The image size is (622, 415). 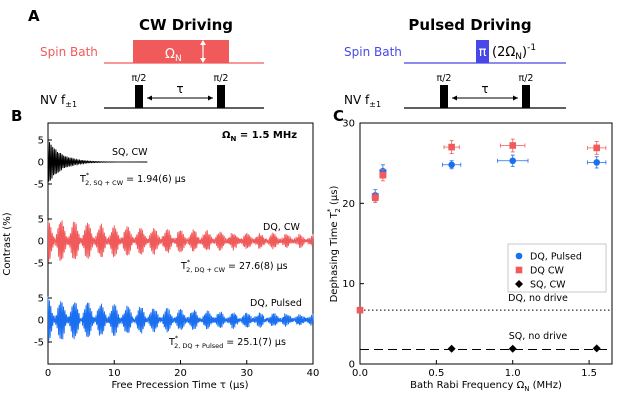 What do you see at coordinates (514, 52) in the screenshot?
I see `pulsed-duration-label: (2ΩN)-1` at bounding box center [514, 52].